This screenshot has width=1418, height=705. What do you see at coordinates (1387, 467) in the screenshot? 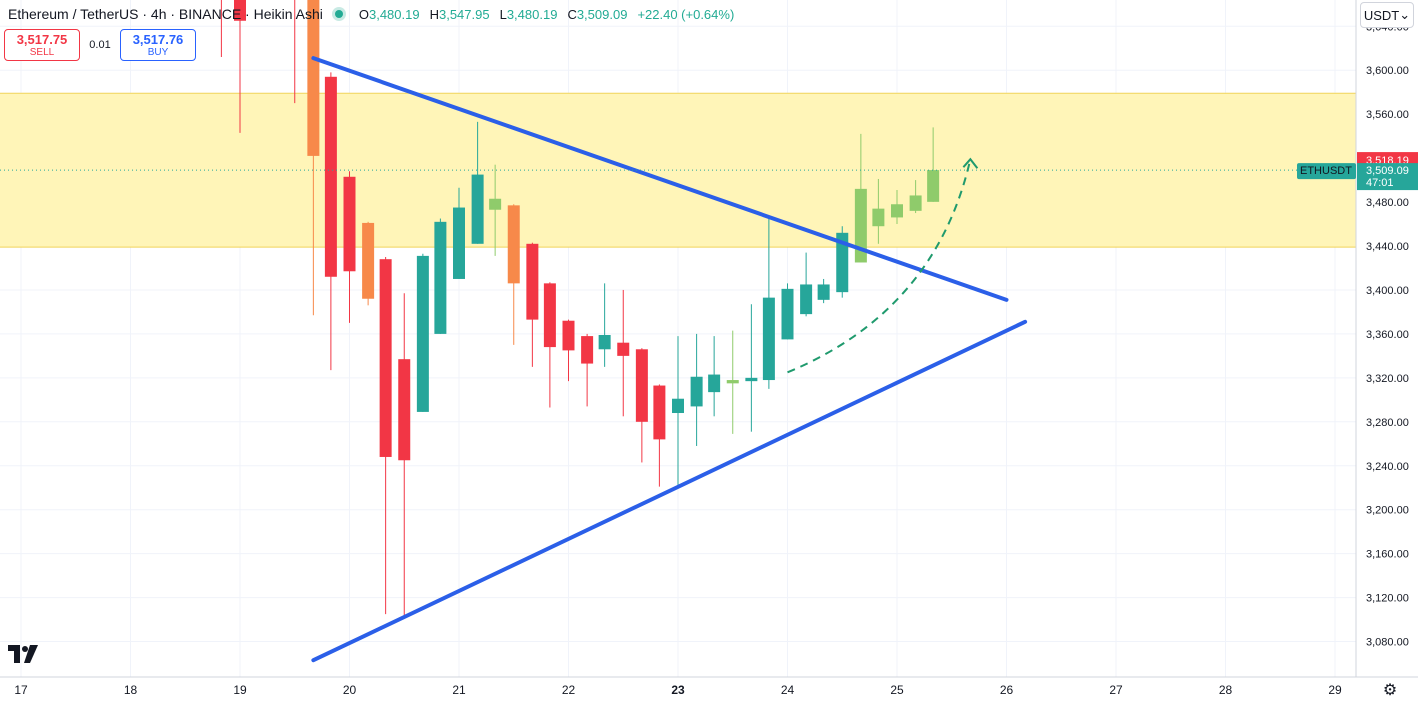
I see `price-tick-label: 3,240.00` at bounding box center [1387, 467].